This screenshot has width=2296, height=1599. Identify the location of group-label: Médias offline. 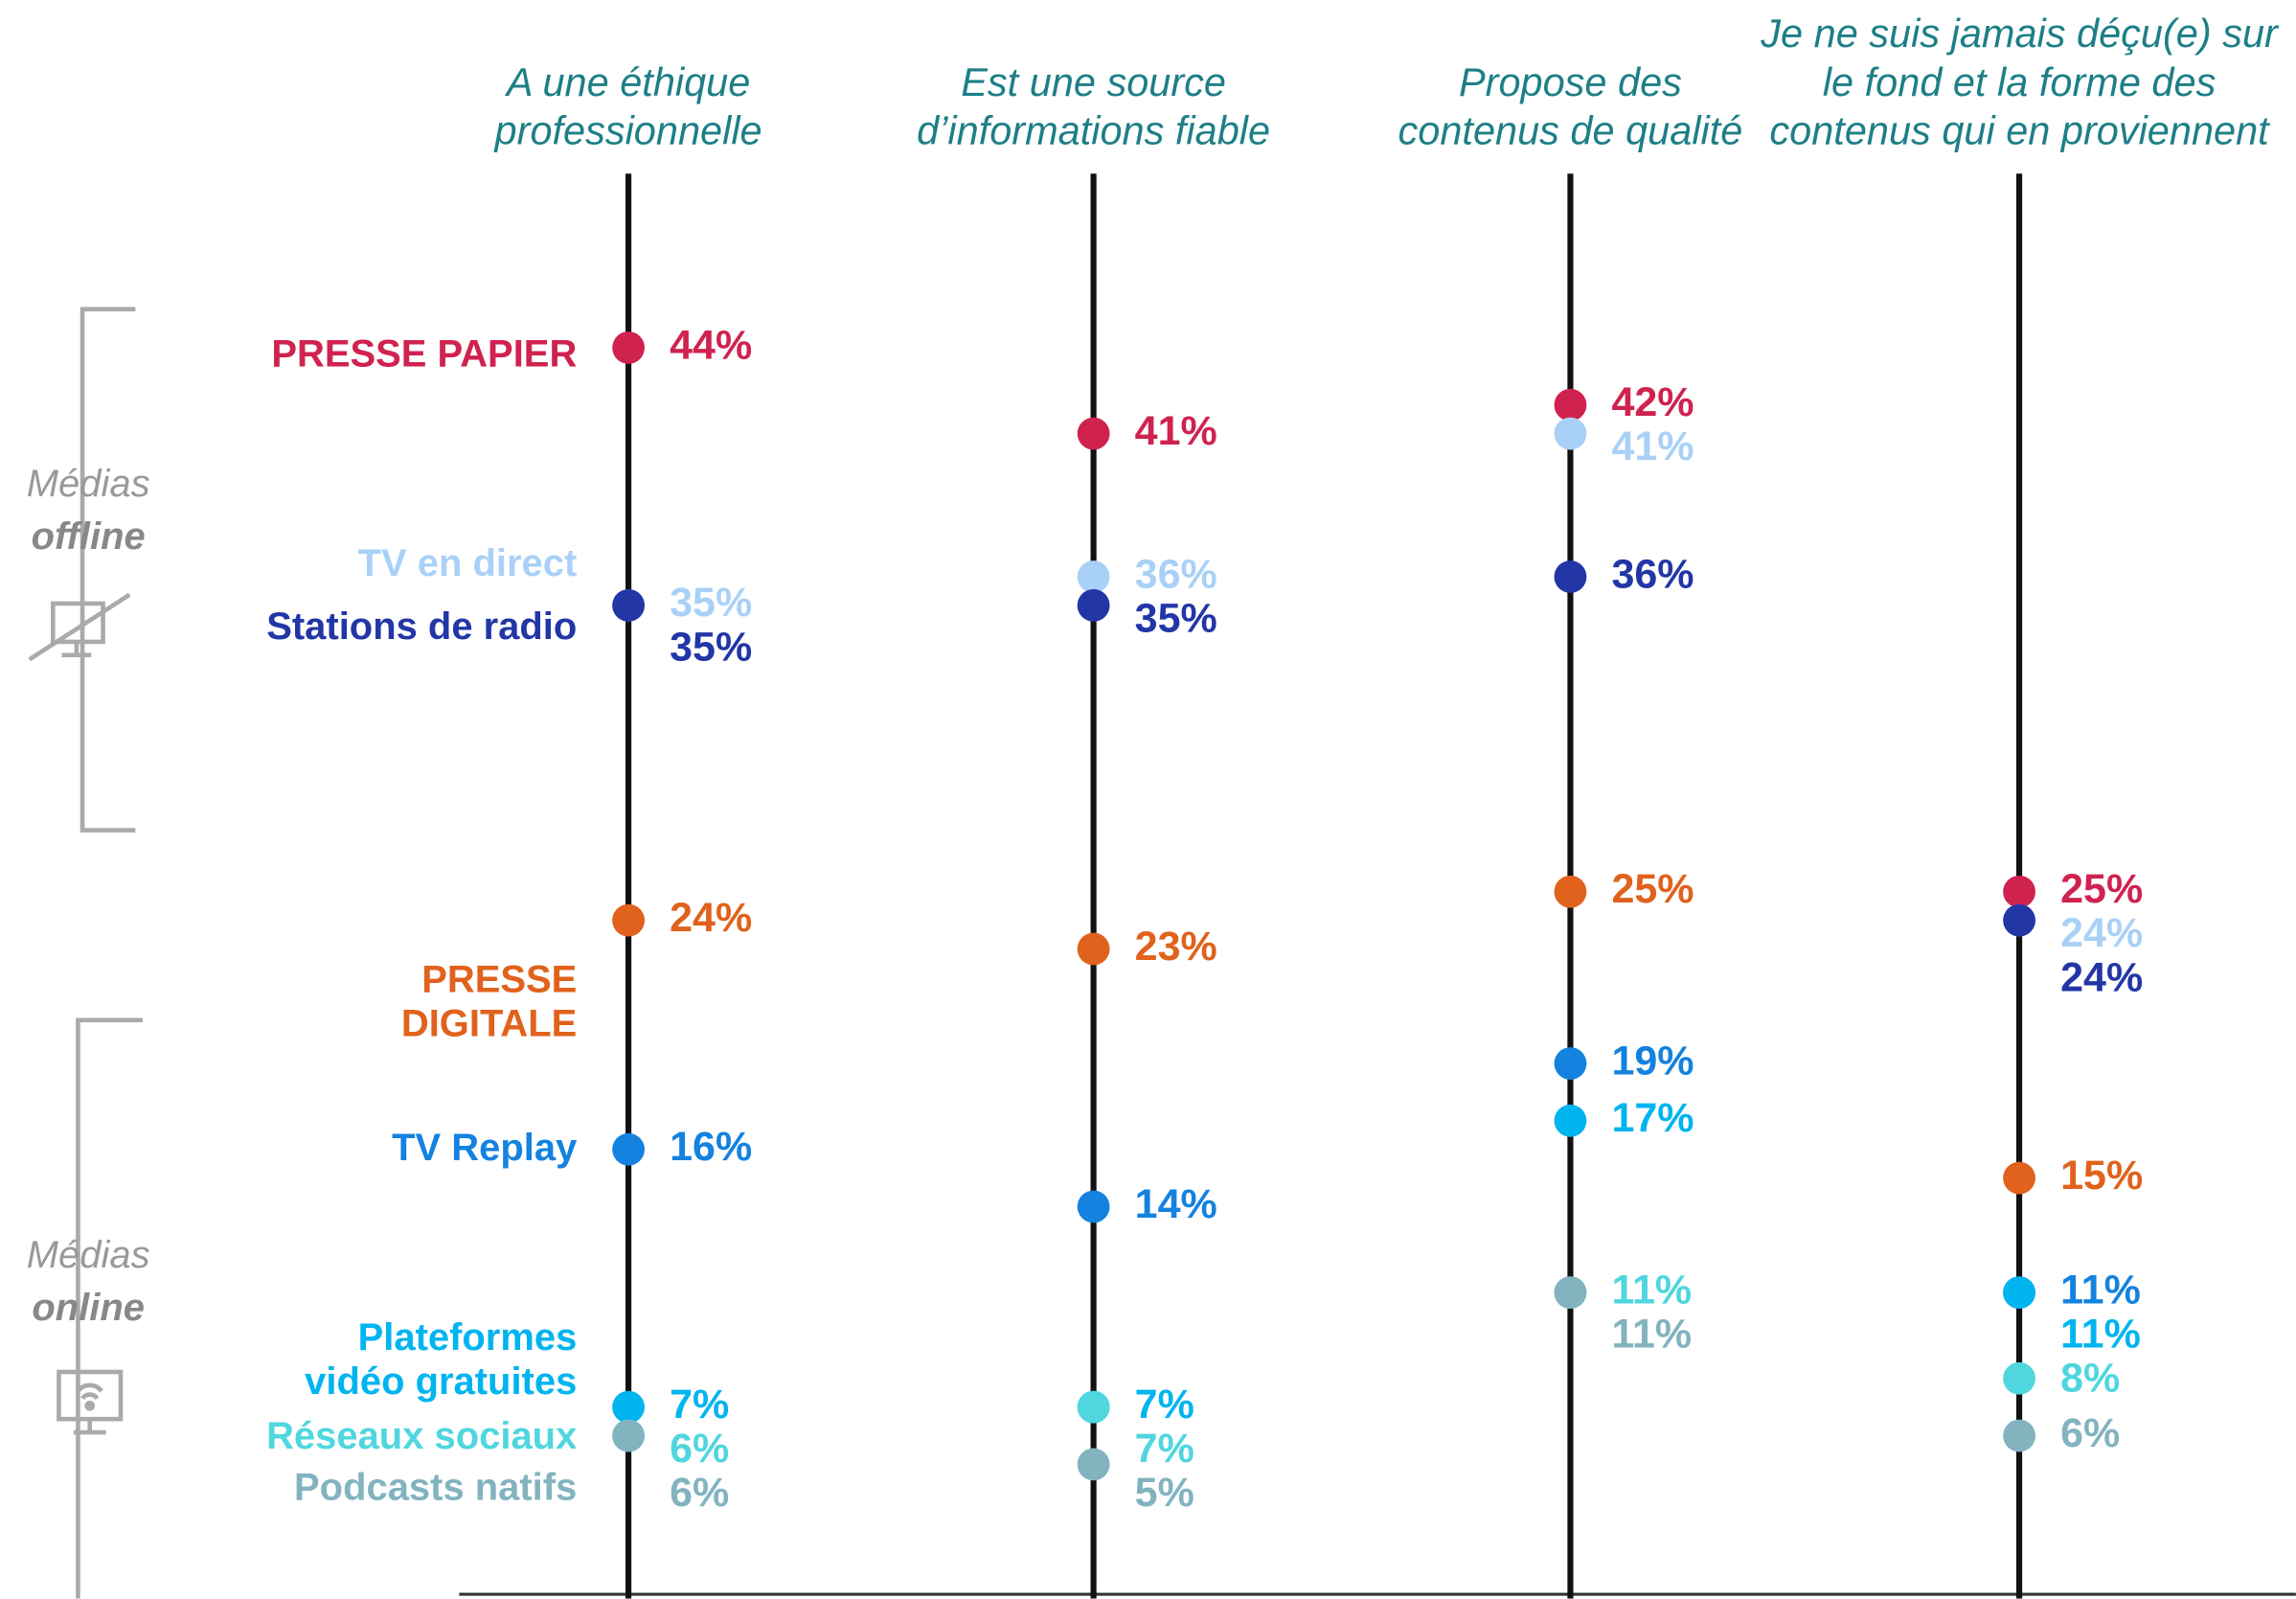
(88, 509).